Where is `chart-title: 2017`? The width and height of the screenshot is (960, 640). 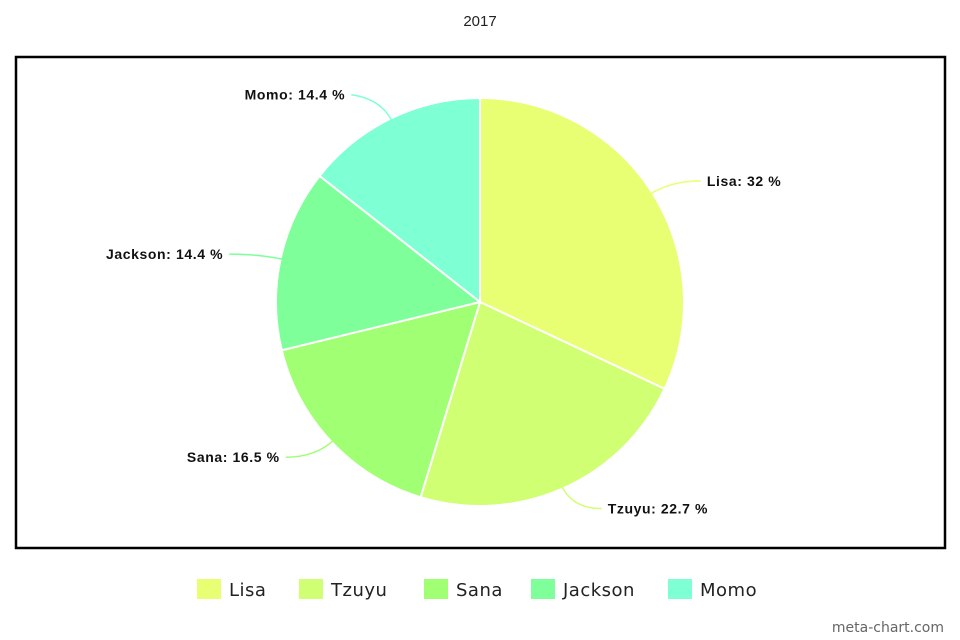 chart-title: 2017 is located at coordinates (479, 21).